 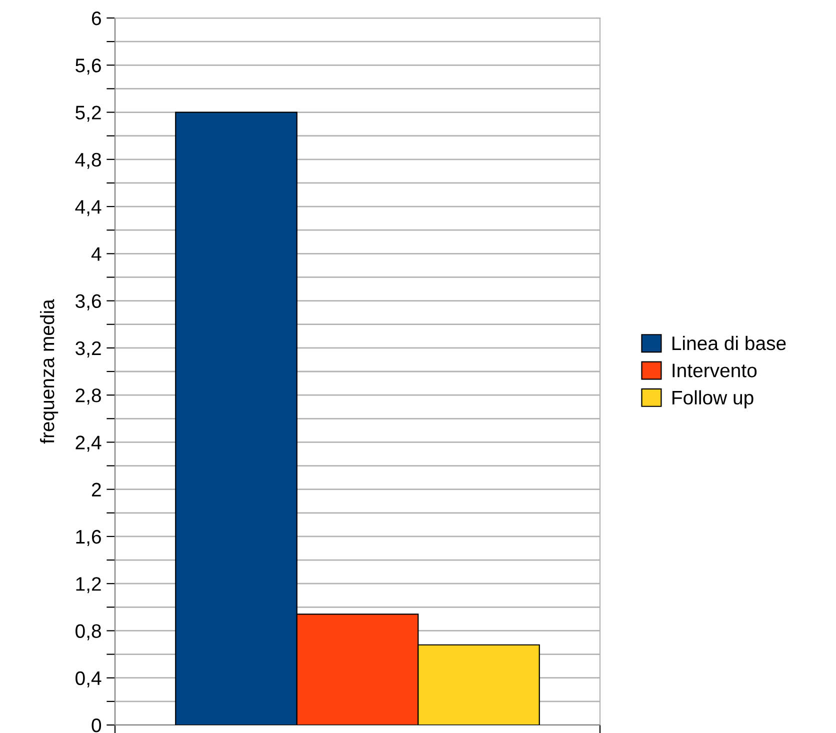 What do you see at coordinates (96, 254) in the screenshot?
I see `y-tick-label: 4` at bounding box center [96, 254].